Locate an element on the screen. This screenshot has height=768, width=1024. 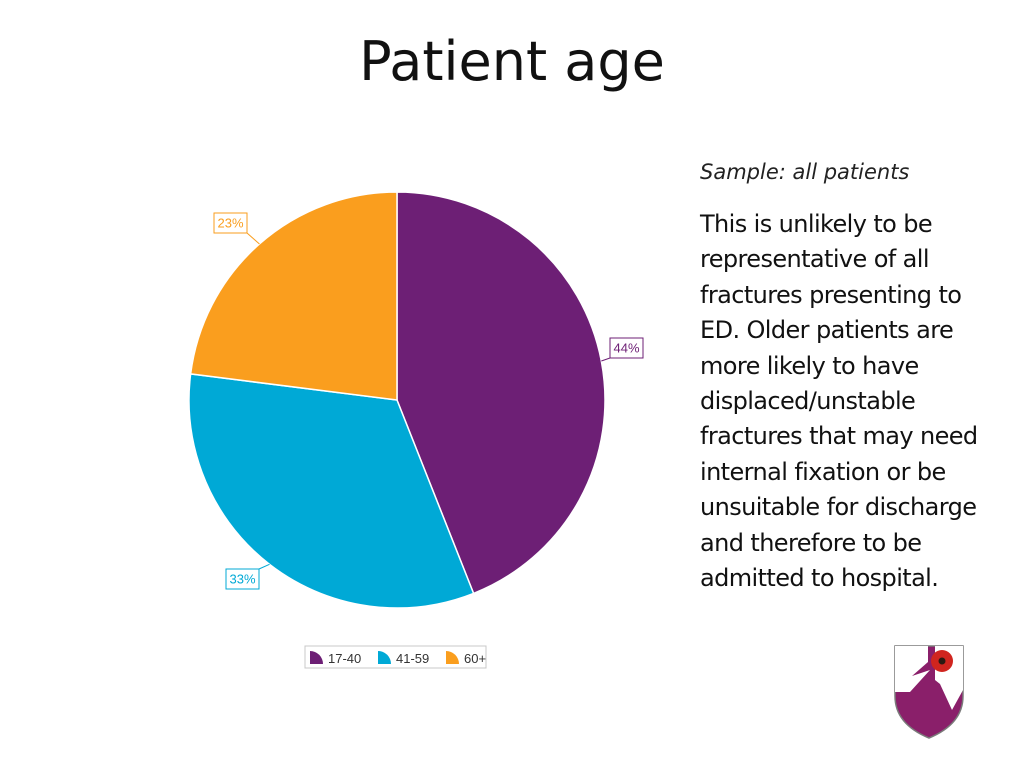
body-line: more likely to have is located at coordinates (809, 365).